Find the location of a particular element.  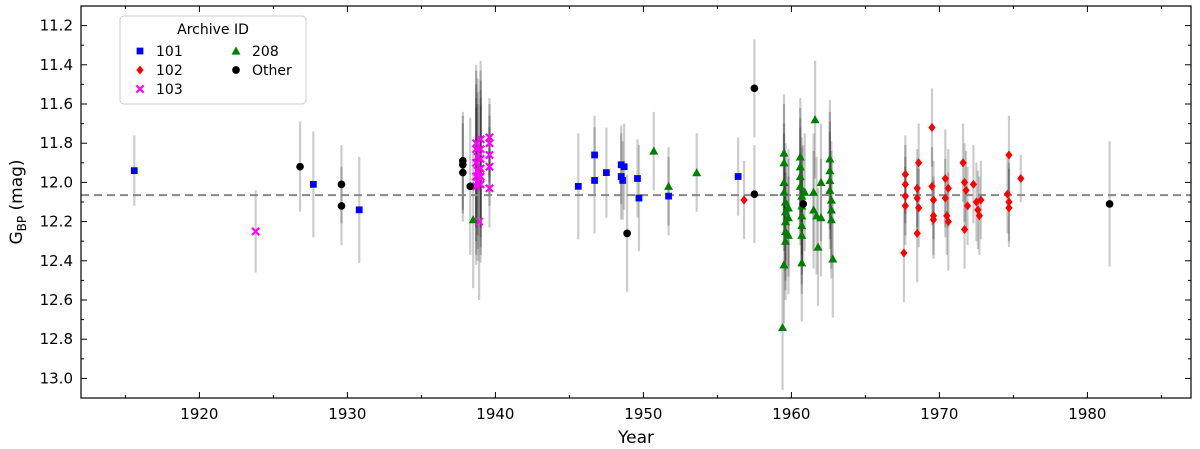

y-tick-label: 12.0 is located at coordinates (56, 182).